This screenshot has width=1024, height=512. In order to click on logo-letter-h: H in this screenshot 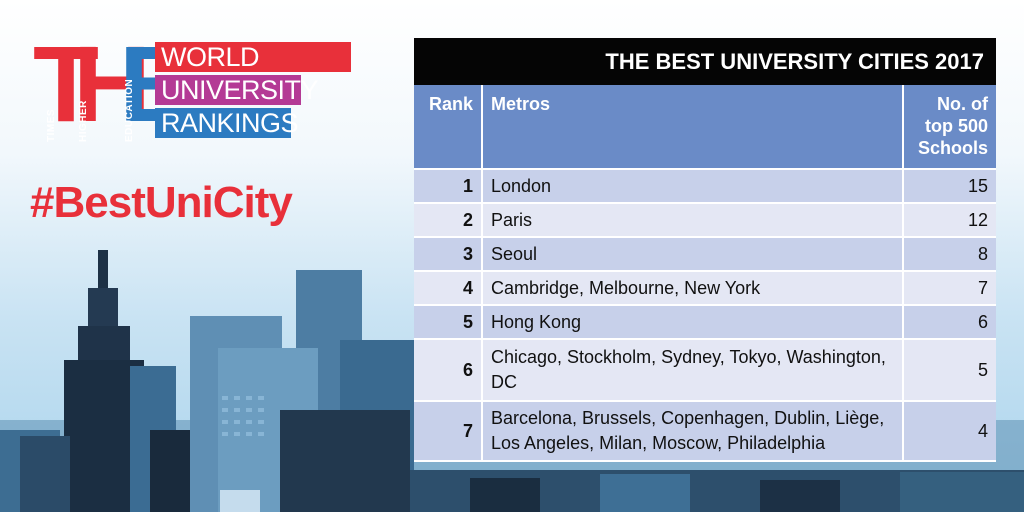, I will do `click(112, 83)`.